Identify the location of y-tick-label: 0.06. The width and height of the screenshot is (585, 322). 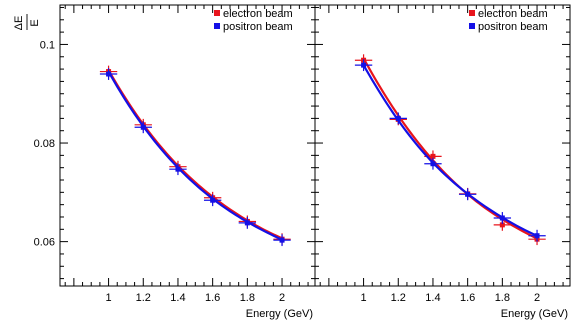
(44, 243).